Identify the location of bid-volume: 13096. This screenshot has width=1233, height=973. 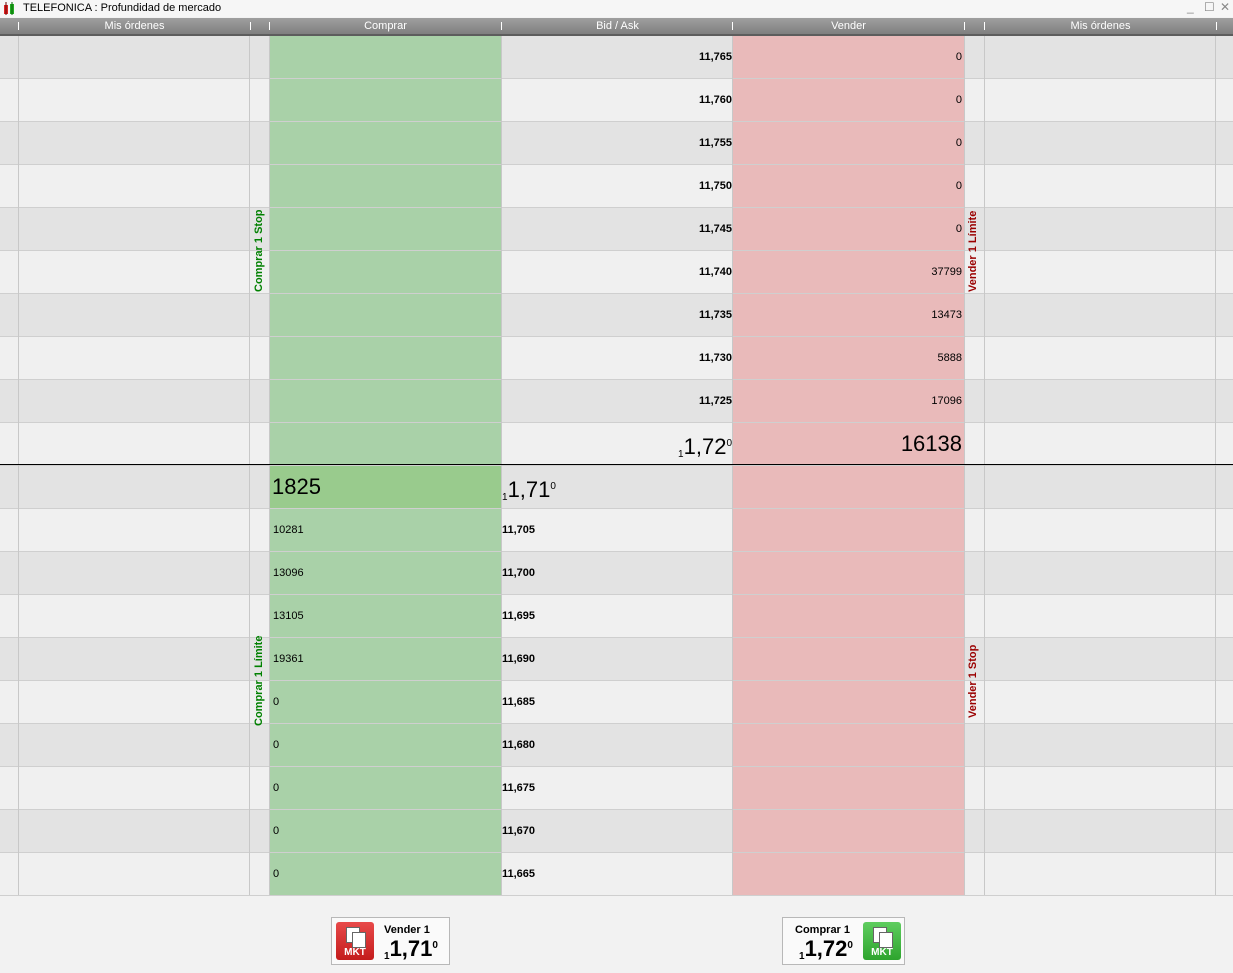
(288, 573).